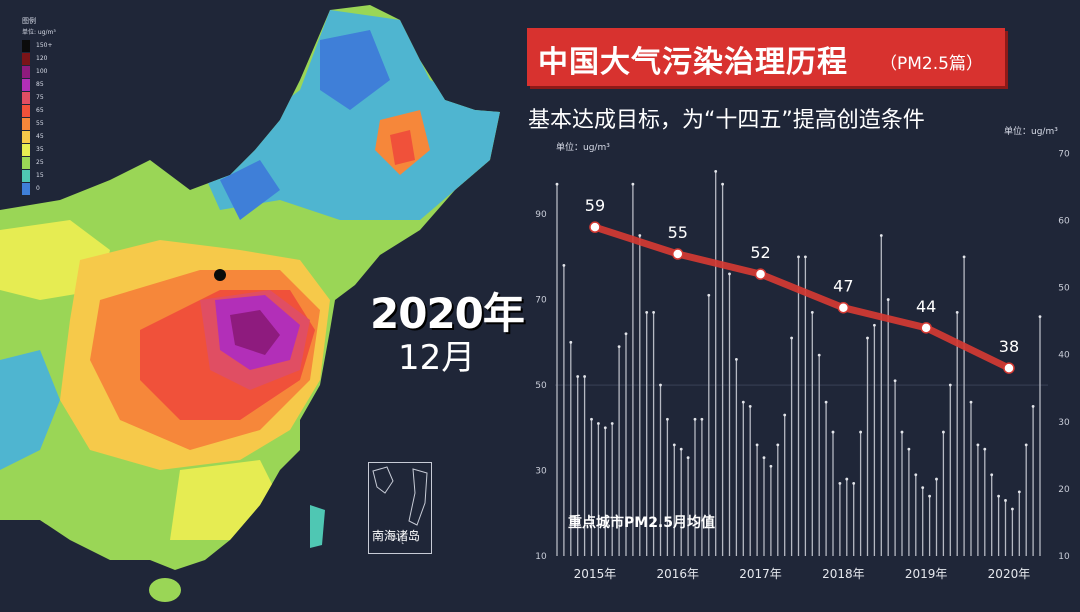 The image size is (1080, 612). I want to click on right-axis-tick: 30, so click(1064, 423).